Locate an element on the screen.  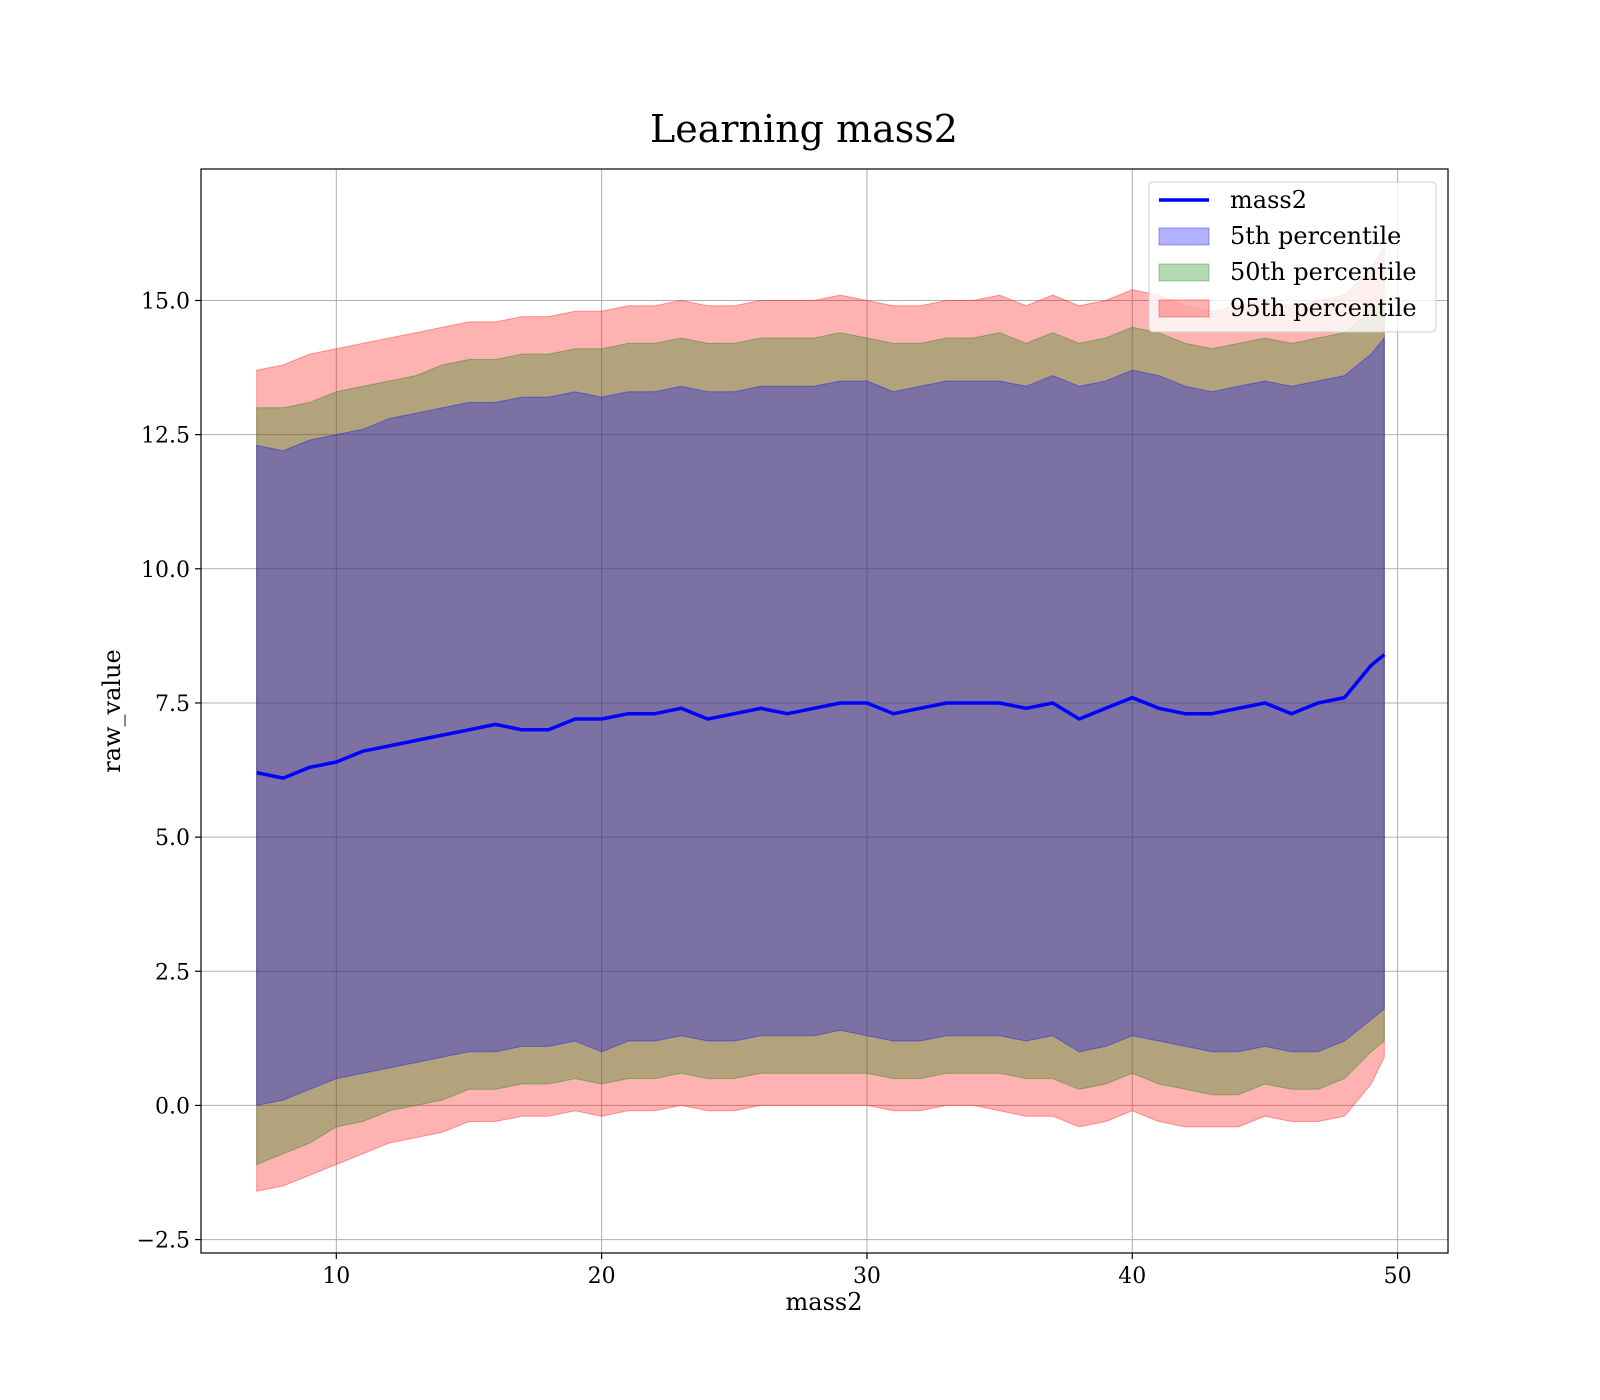
y-tick-label: 12.5 is located at coordinates (165, 436).